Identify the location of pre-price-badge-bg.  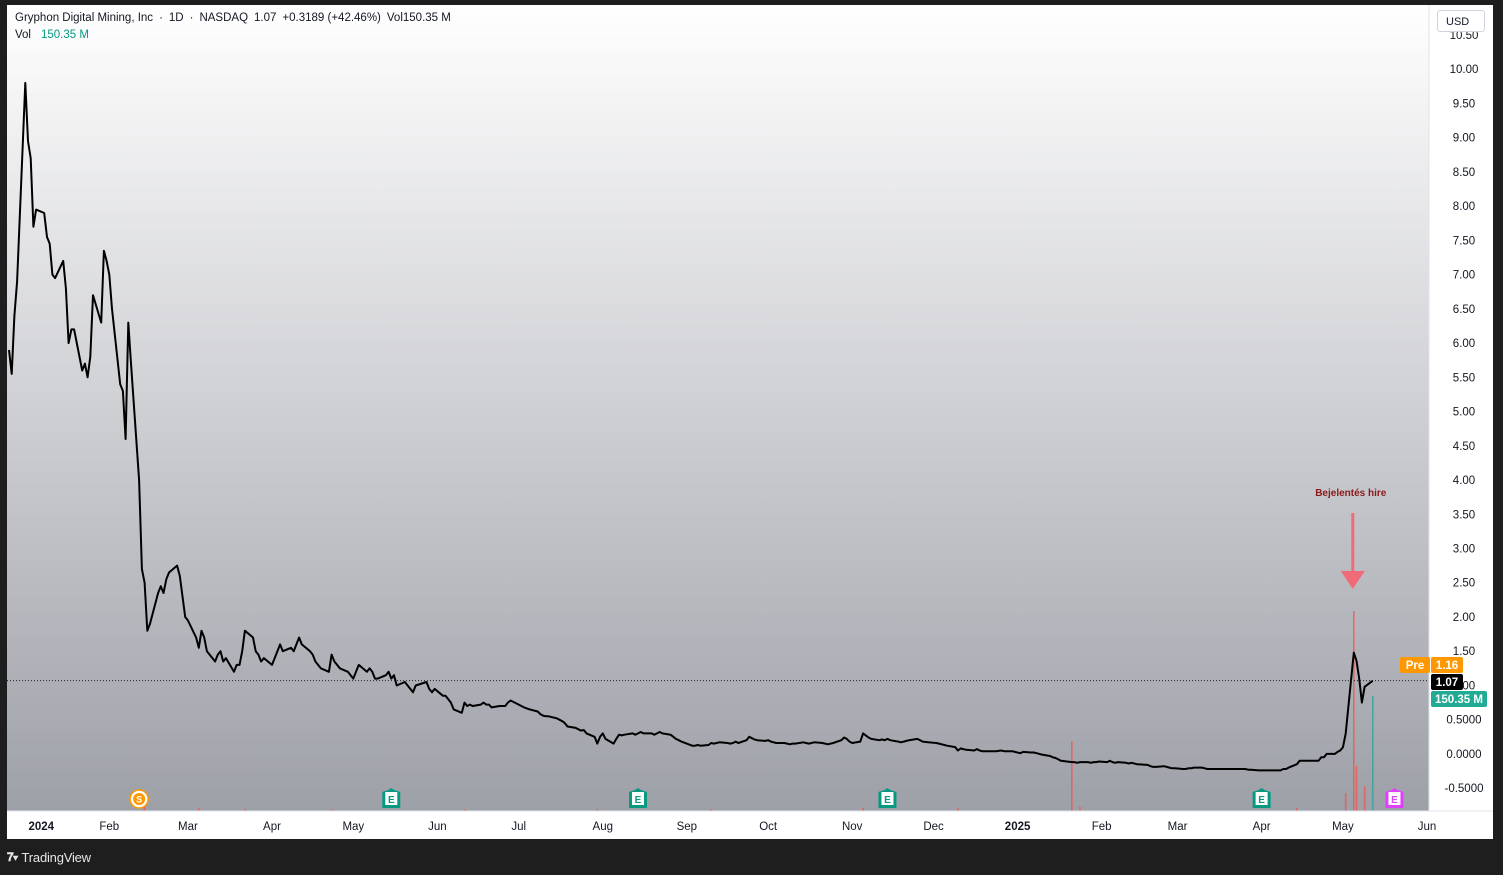
(1447, 665).